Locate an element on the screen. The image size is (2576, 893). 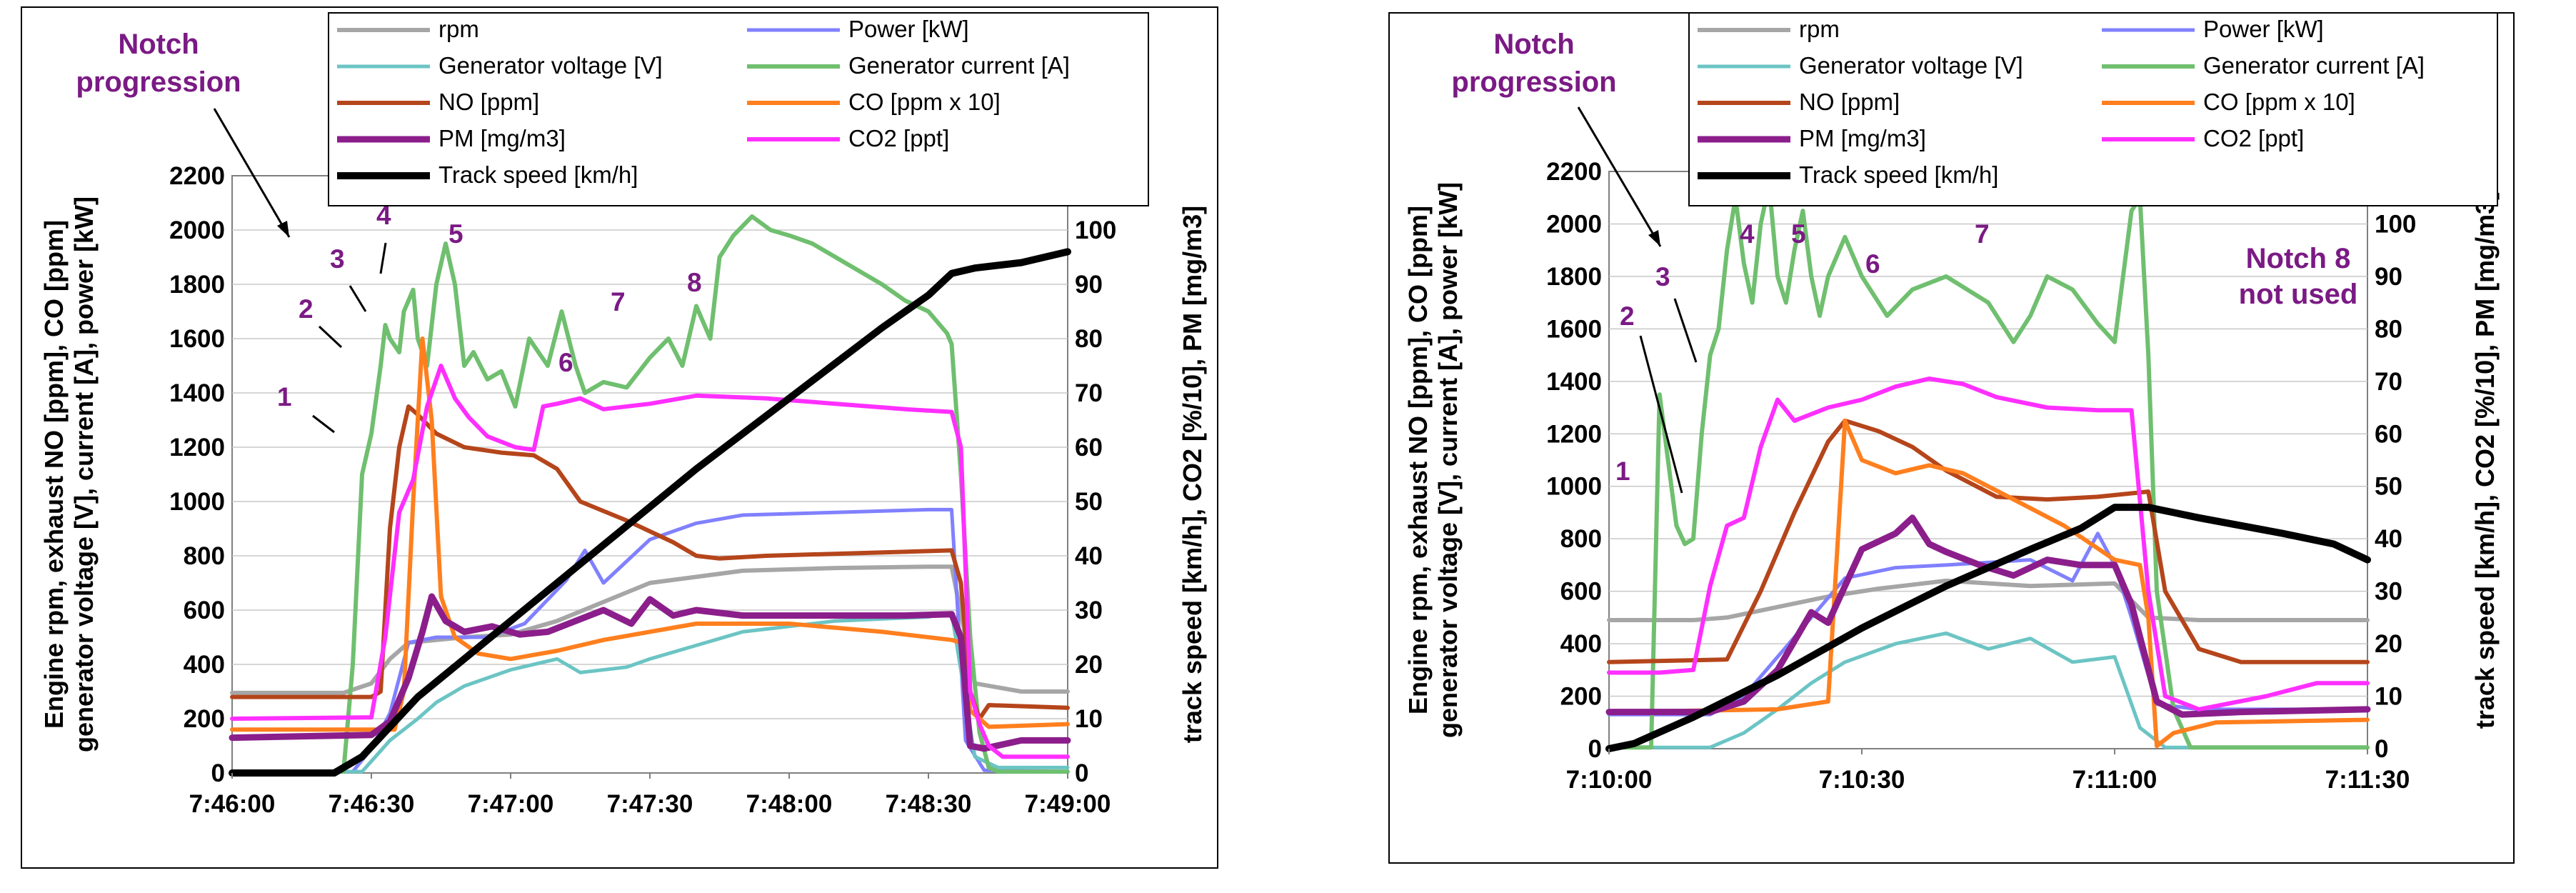
chart-2-side-note-line1: Notch 8 is located at coordinates (2298, 259).